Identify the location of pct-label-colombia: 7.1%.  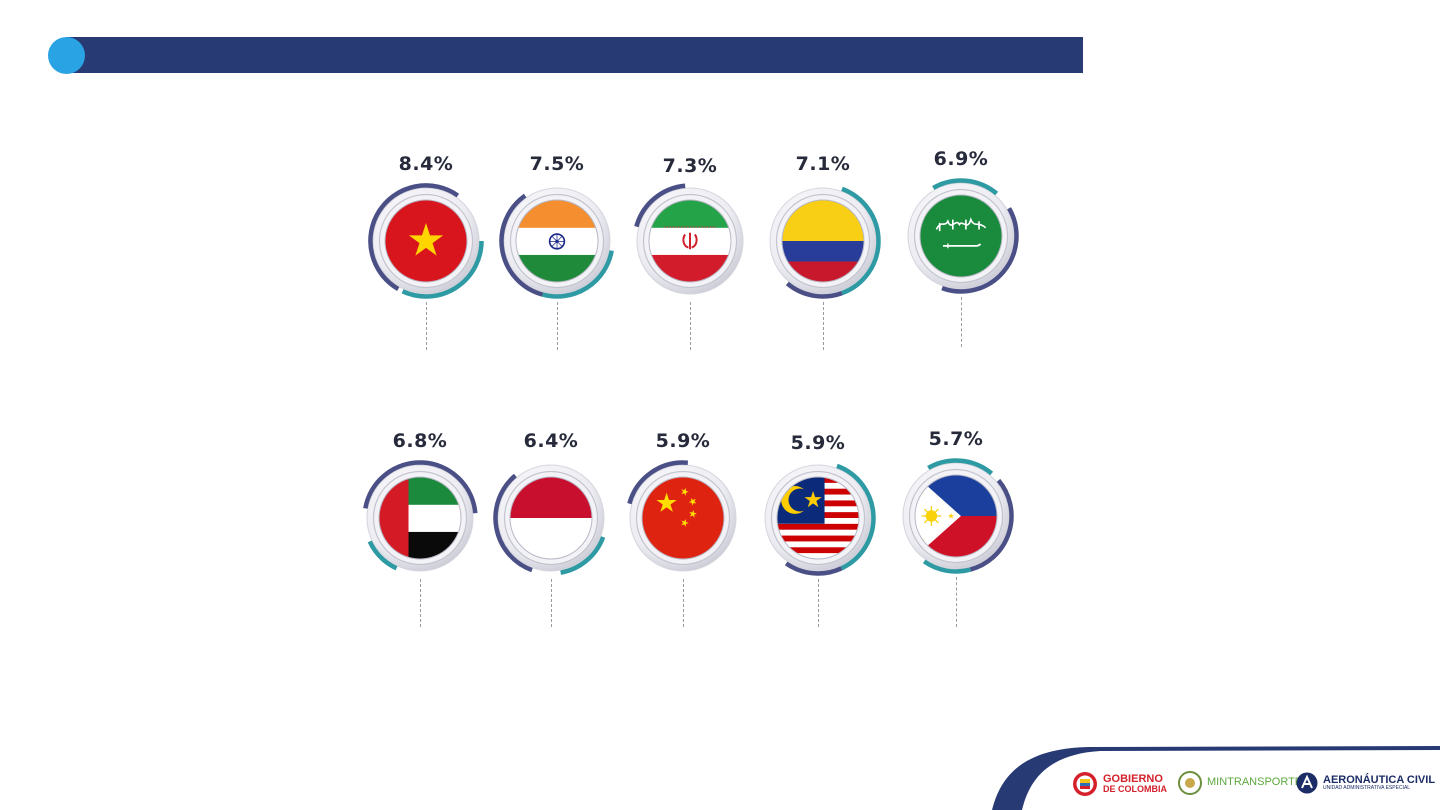
(823, 164).